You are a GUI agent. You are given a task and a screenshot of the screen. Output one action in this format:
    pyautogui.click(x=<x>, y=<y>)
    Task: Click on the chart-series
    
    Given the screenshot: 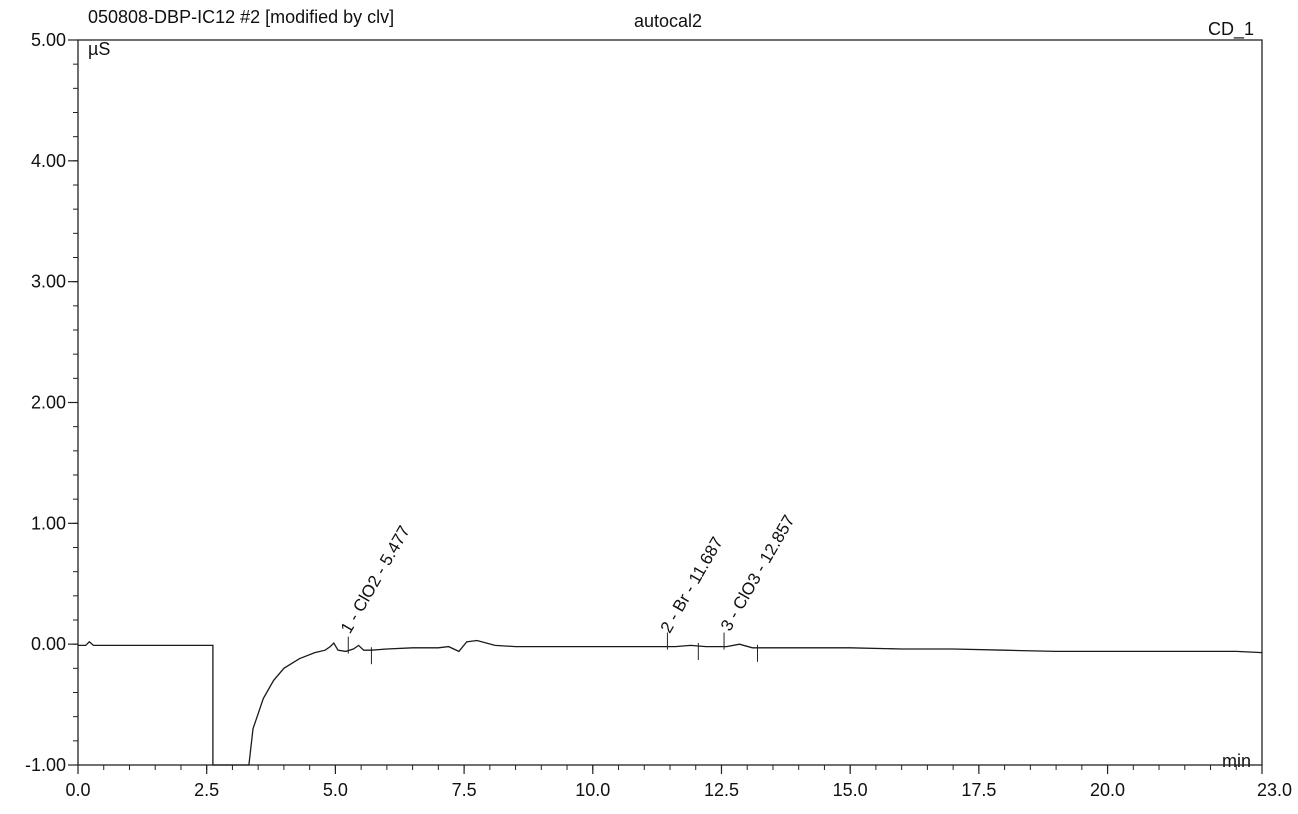 What is the action you would take?
    pyautogui.click(x=670, y=702)
    